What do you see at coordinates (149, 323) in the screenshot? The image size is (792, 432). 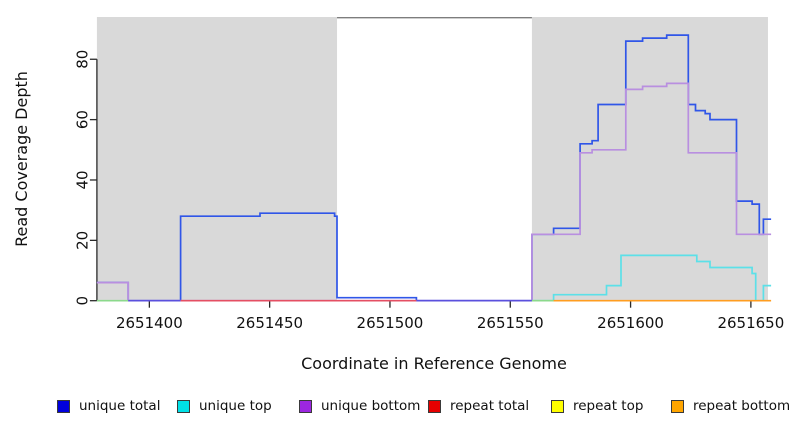 I see `x-tick-label: 2651400` at bounding box center [149, 323].